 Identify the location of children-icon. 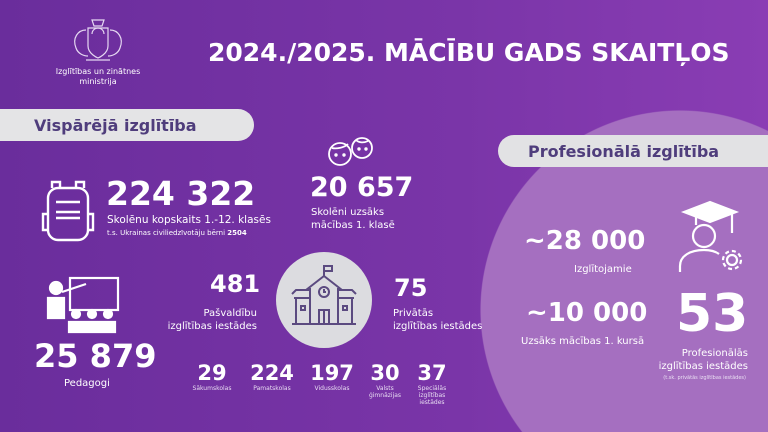
(350, 151).